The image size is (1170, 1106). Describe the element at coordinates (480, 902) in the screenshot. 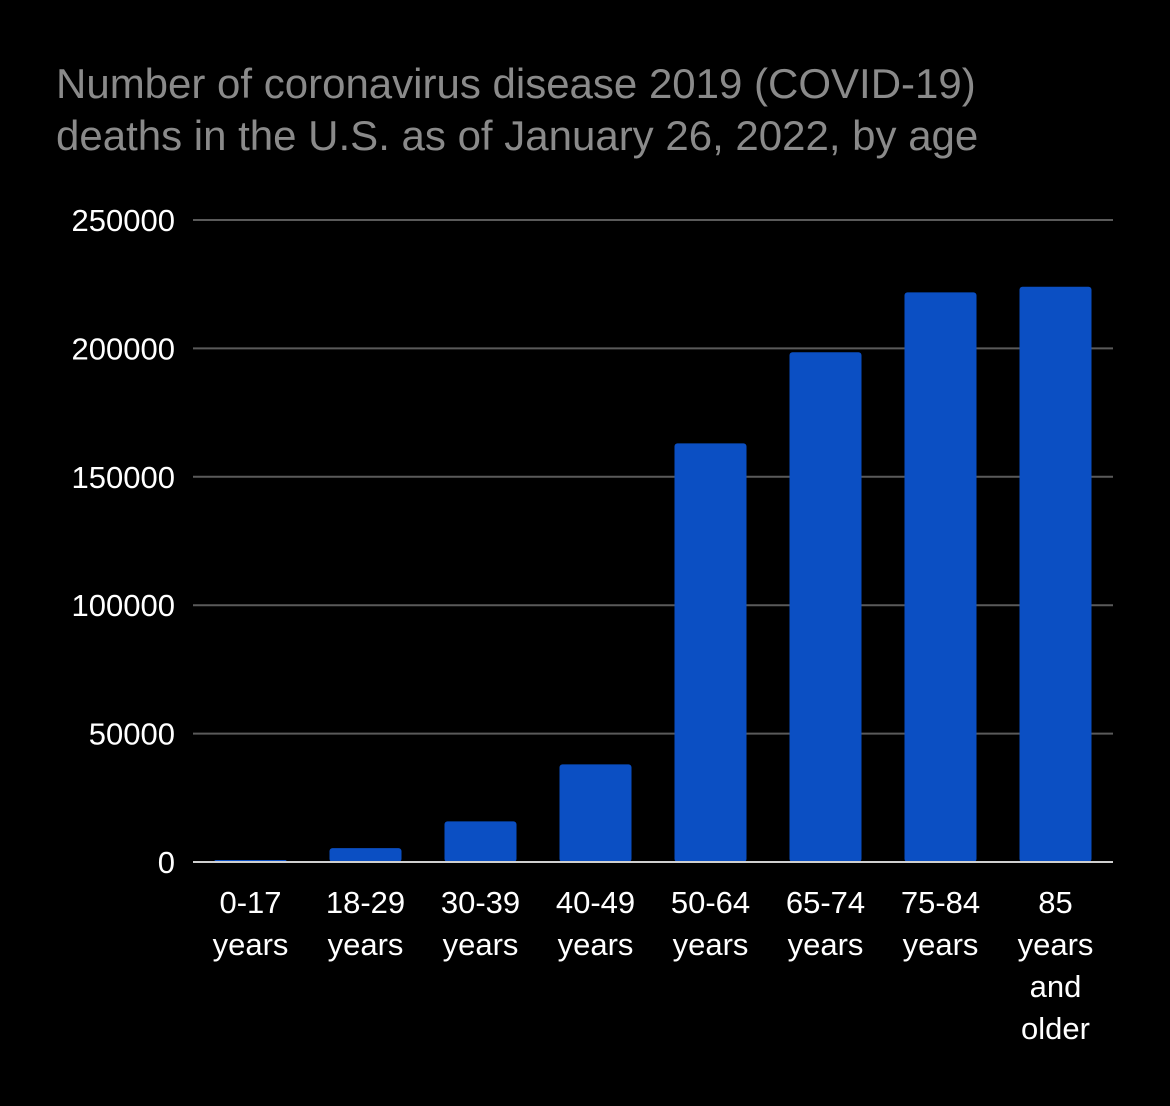

I see `x-tick-label: 30-39` at that location.